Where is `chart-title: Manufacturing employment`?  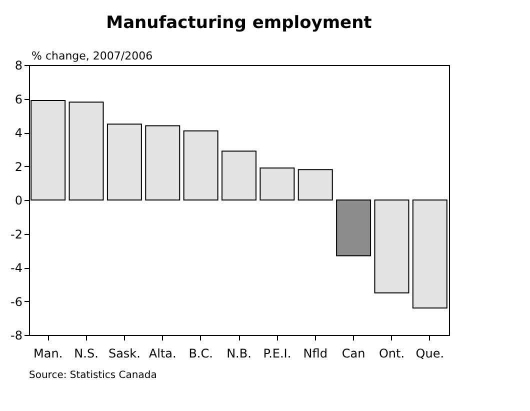 chart-title: Manufacturing employment is located at coordinates (239, 23).